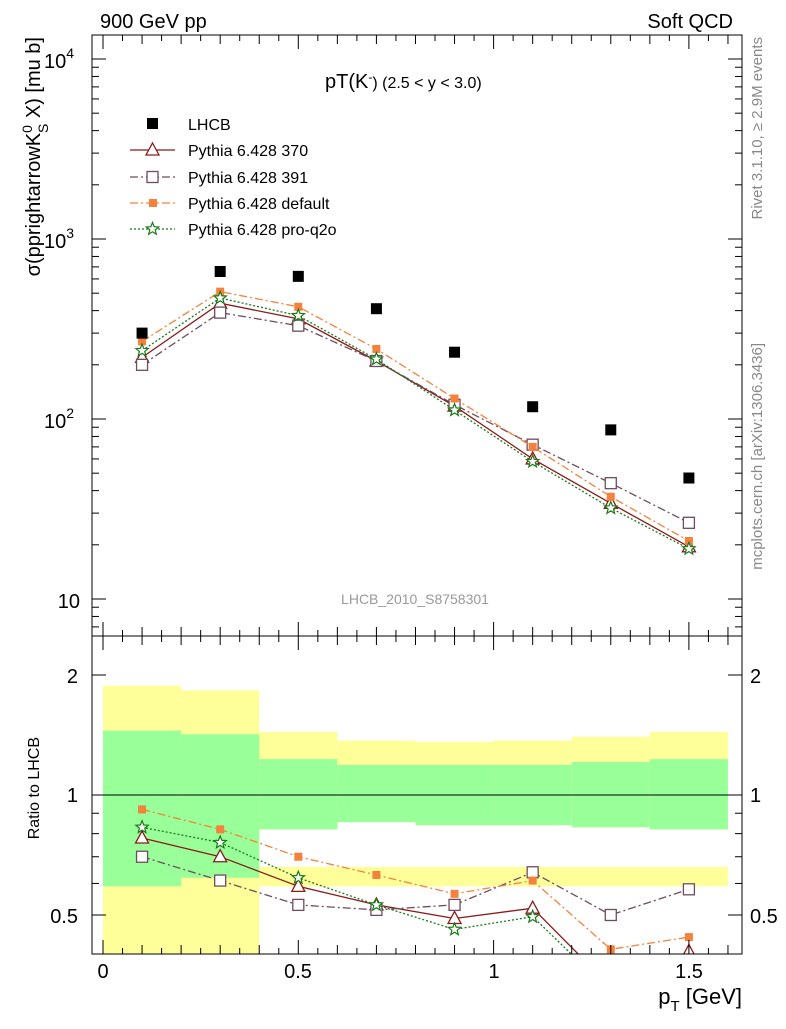  I want to click on main-y-tick-labels: 10 10² 10³ 10⁴, so click(62, 329).